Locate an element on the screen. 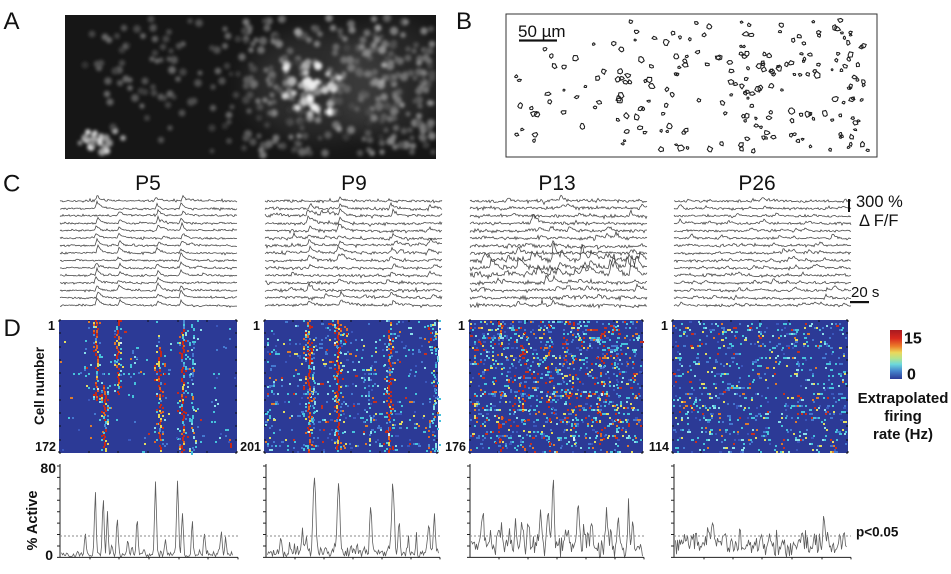 This screenshot has height=574, width=951. svg-text: Cell number is located at coordinates (39, 385).